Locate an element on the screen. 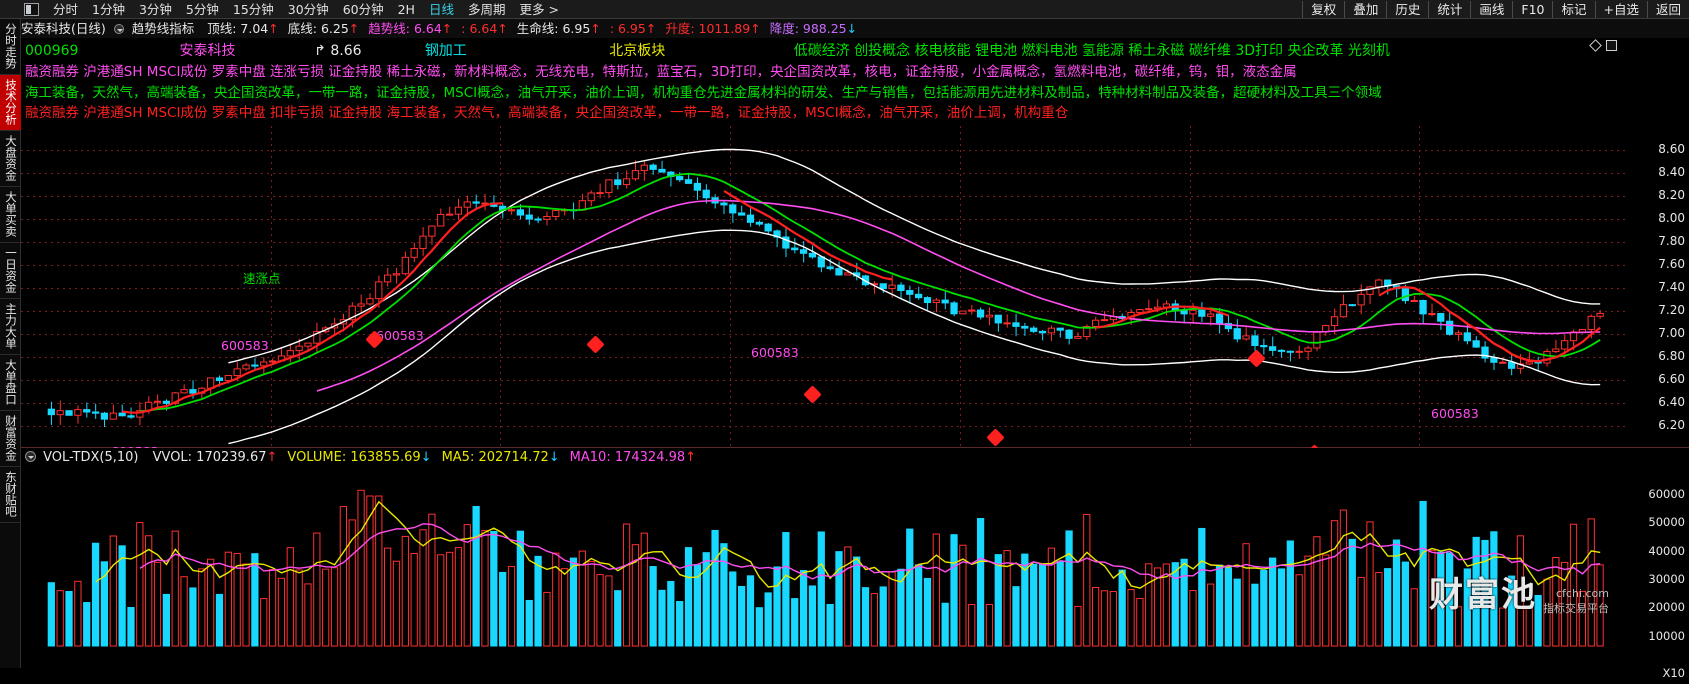 The image size is (1689, 684). period-tab-4: 15分钟 is located at coordinates (253, 9).